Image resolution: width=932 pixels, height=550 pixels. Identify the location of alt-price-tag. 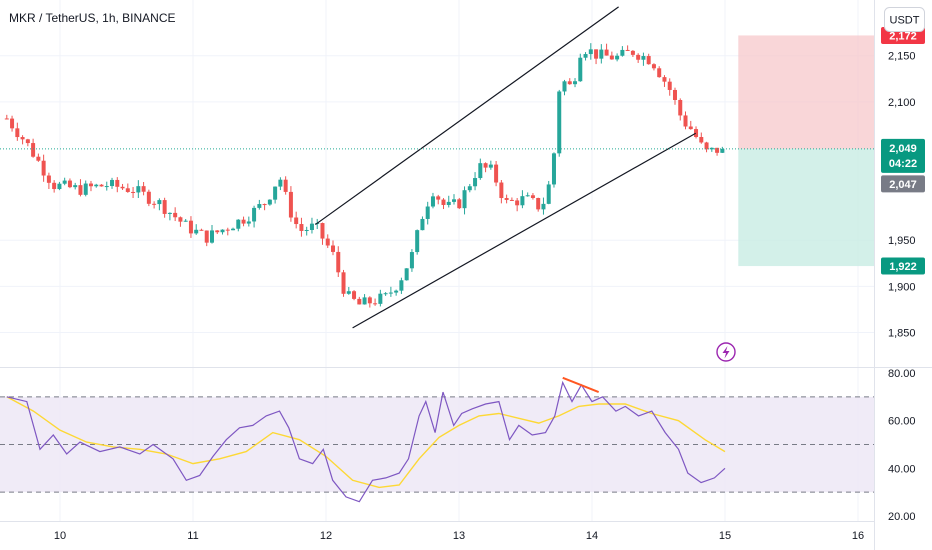
(903, 184).